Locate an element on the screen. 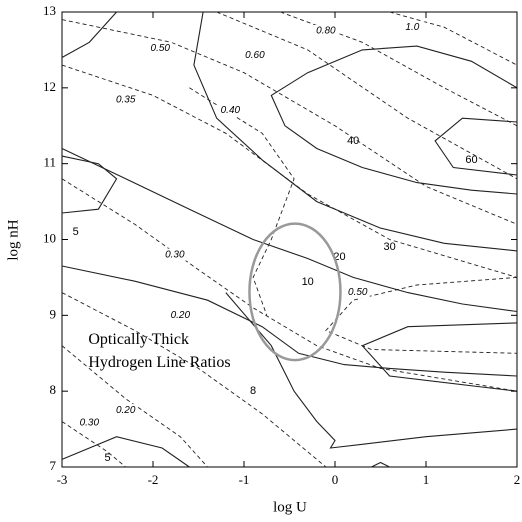 The height and width of the screenshot is (522, 522). contour-label: 0.60 is located at coordinates (255, 55).